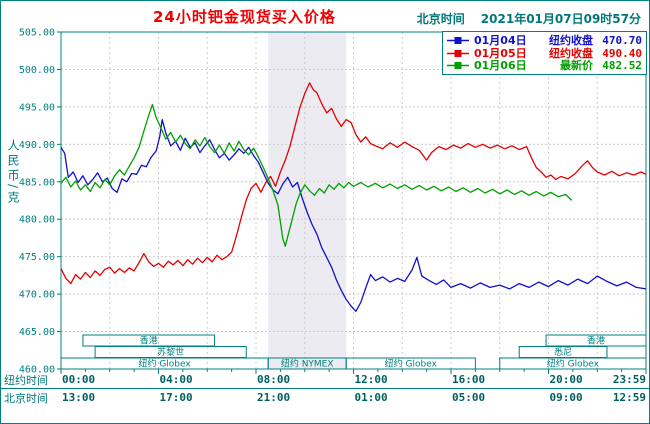 The height and width of the screenshot is (424, 650). Describe the element at coordinates (629, 379) in the screenshot. I see `ny-time-label: 23:59` at that location.